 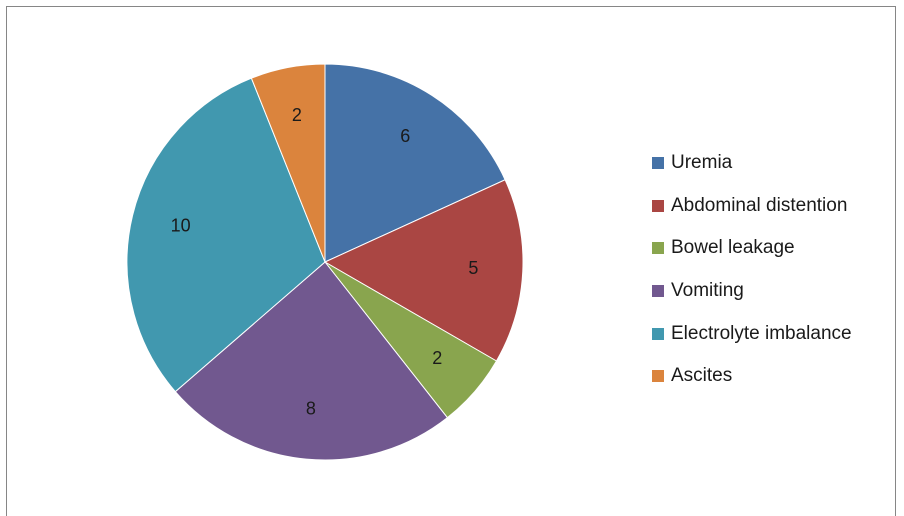 I want to click on data-label-electrolyte-imbalance: 10, so click(x=181, y=226).